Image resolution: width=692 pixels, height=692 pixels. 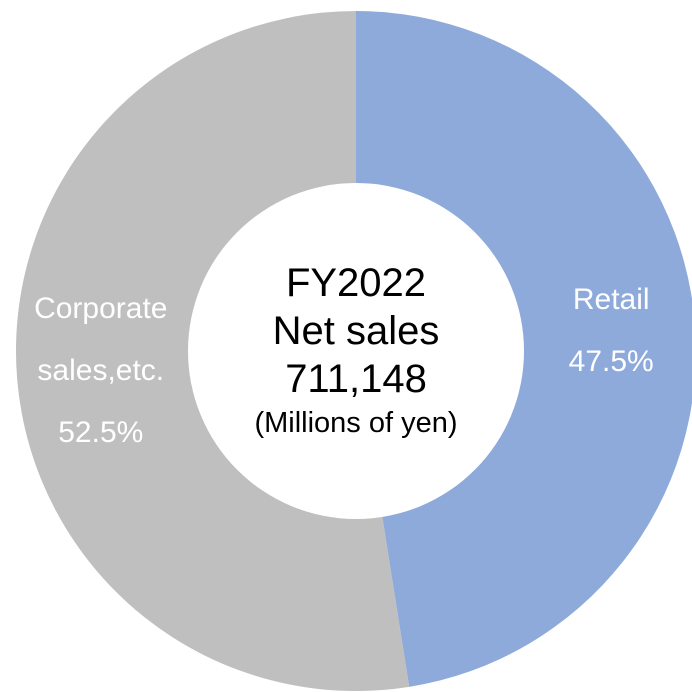 I want to click on category-label: Corporate sales,etc., so click(x=101, y=340).